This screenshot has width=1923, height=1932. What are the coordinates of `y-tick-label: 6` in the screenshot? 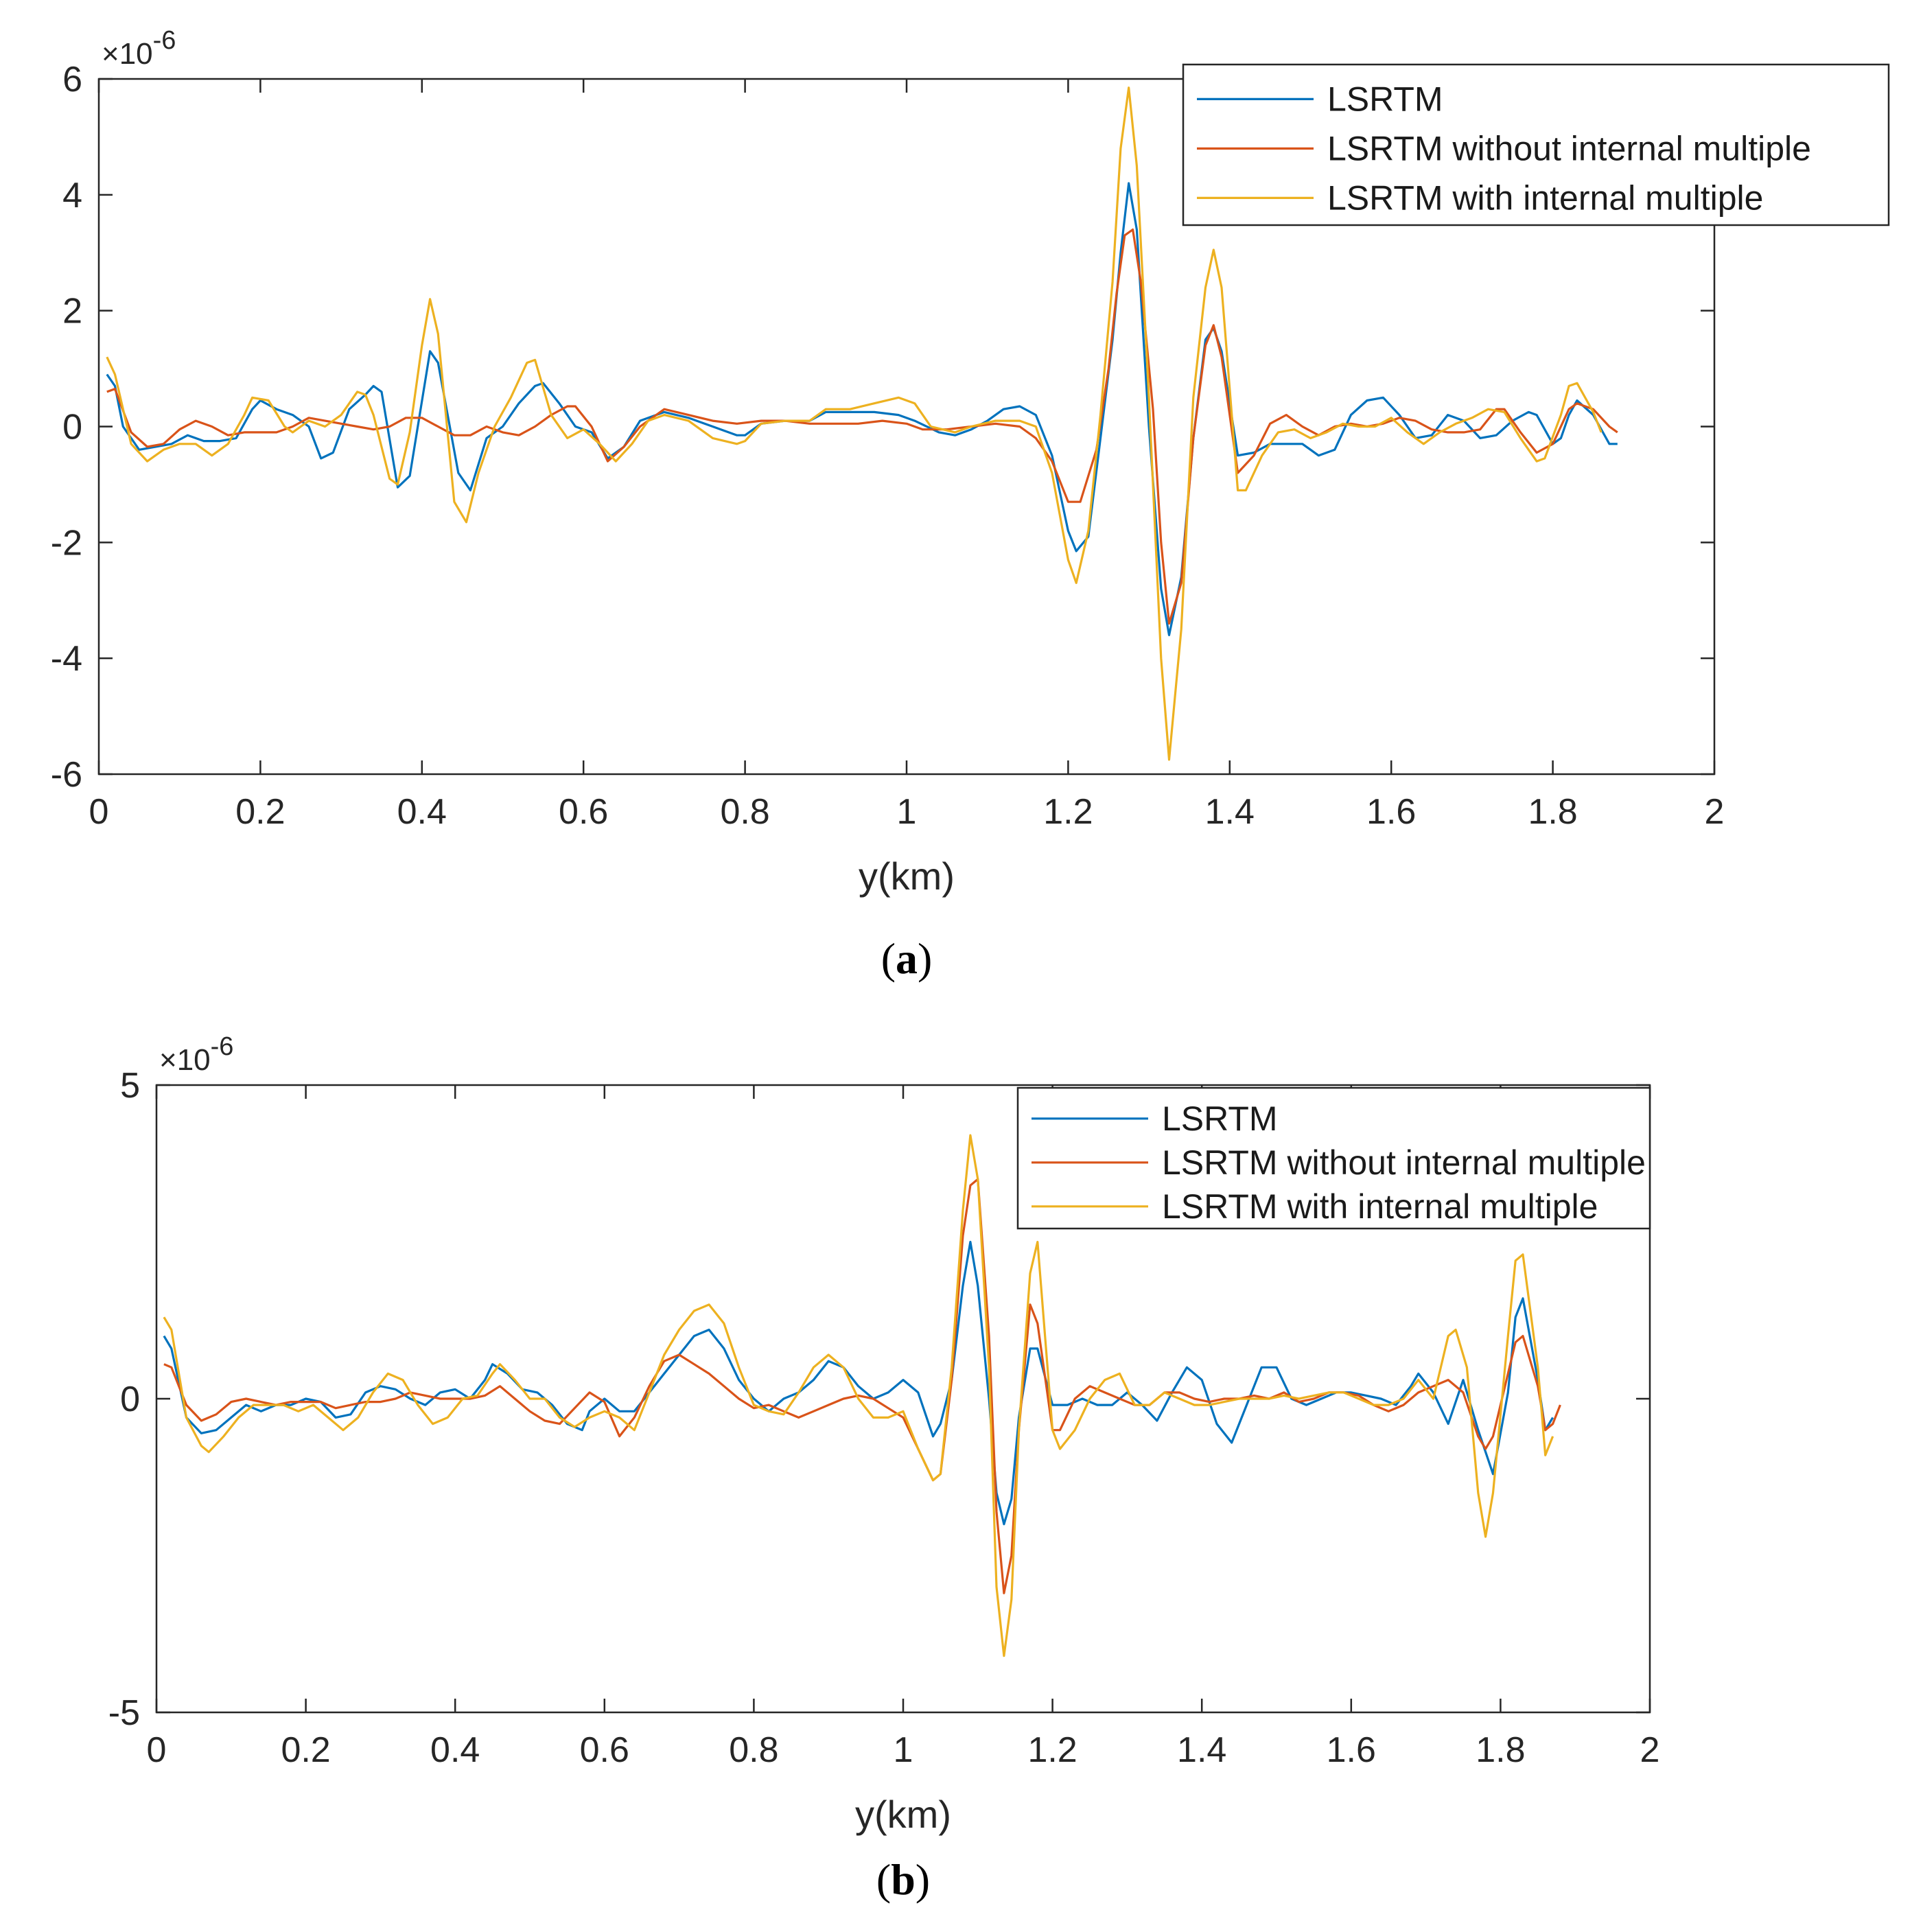 It's located at (72, 80).